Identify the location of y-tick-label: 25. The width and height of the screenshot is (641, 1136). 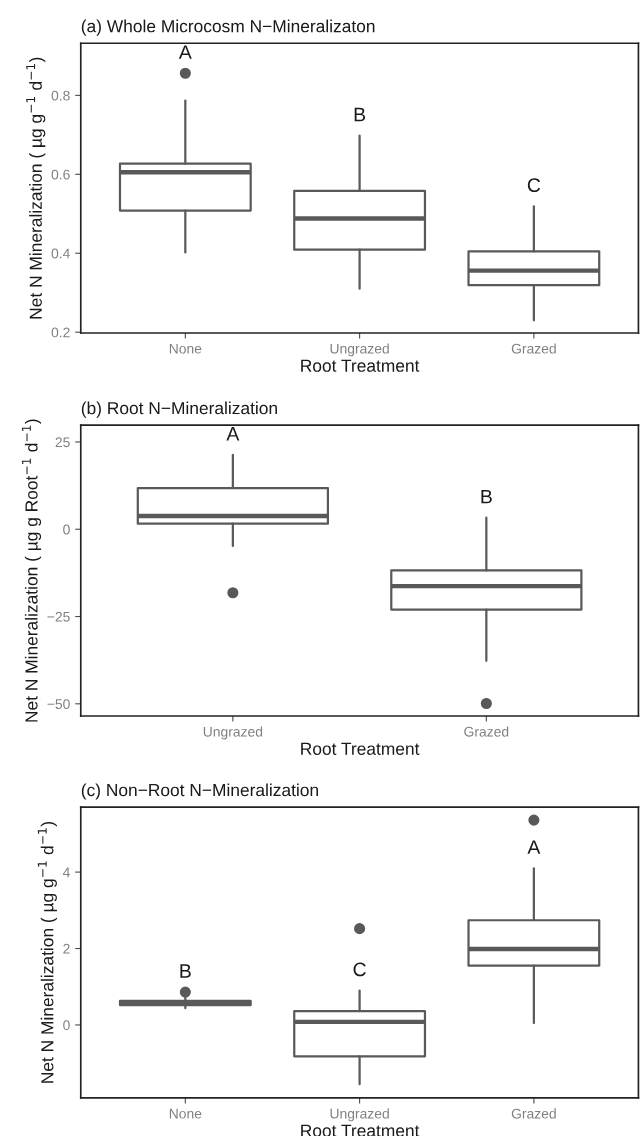
(62, 442).